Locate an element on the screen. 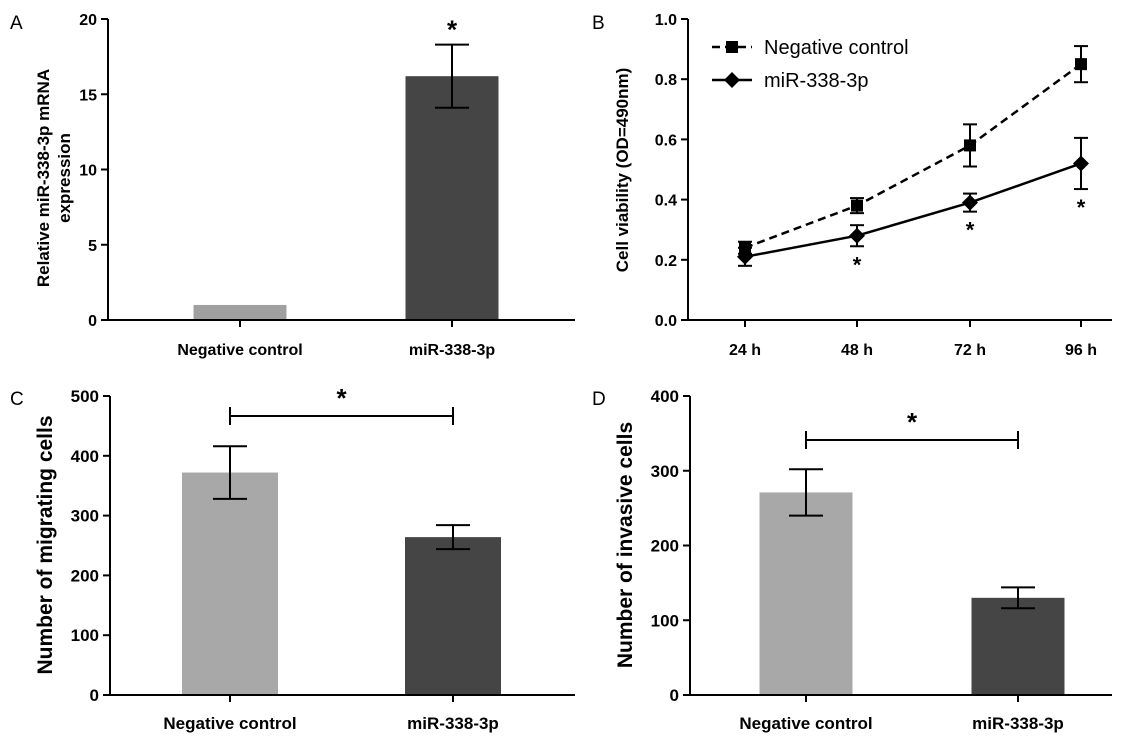 This screenshot has width=1135, height=736. x-tick-label-b-3: 96 h is located at coordinates (1081, 350).